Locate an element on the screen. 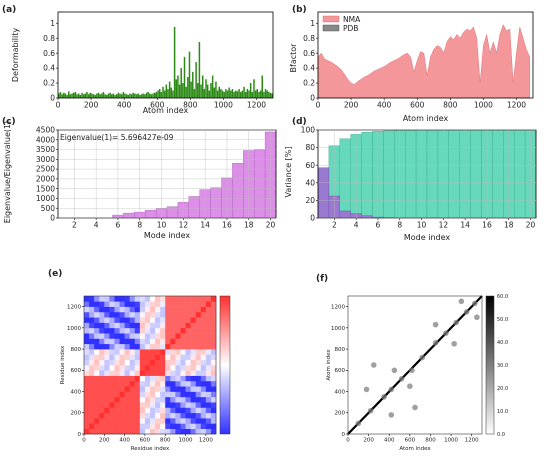 Image resolution: width=550 pixels, height=461 pixels. x-tick-label: 600 is located at coordinates (157, 105).